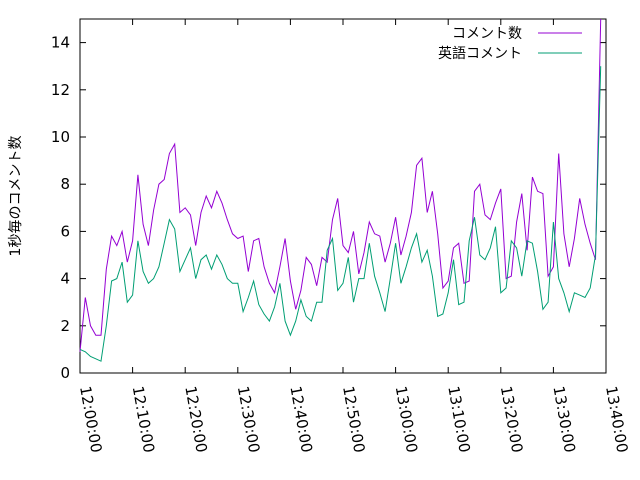 This screenshot has height=480, width=640. I want to click on x-tick-label: 12:10:00, so click(143, 419).